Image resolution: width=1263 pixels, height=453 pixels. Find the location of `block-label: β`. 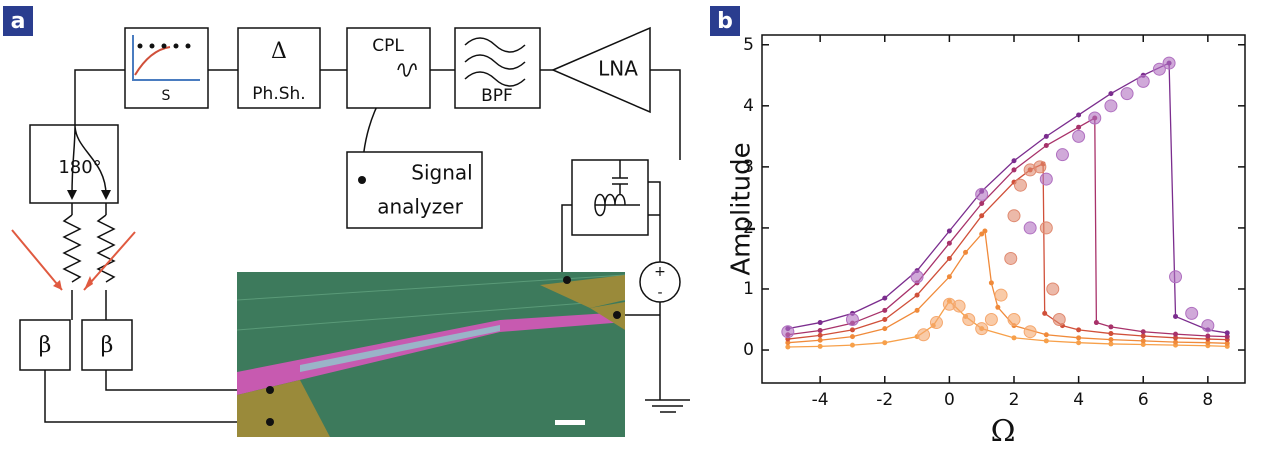

block-label: β is located at coordinates (107, 345).